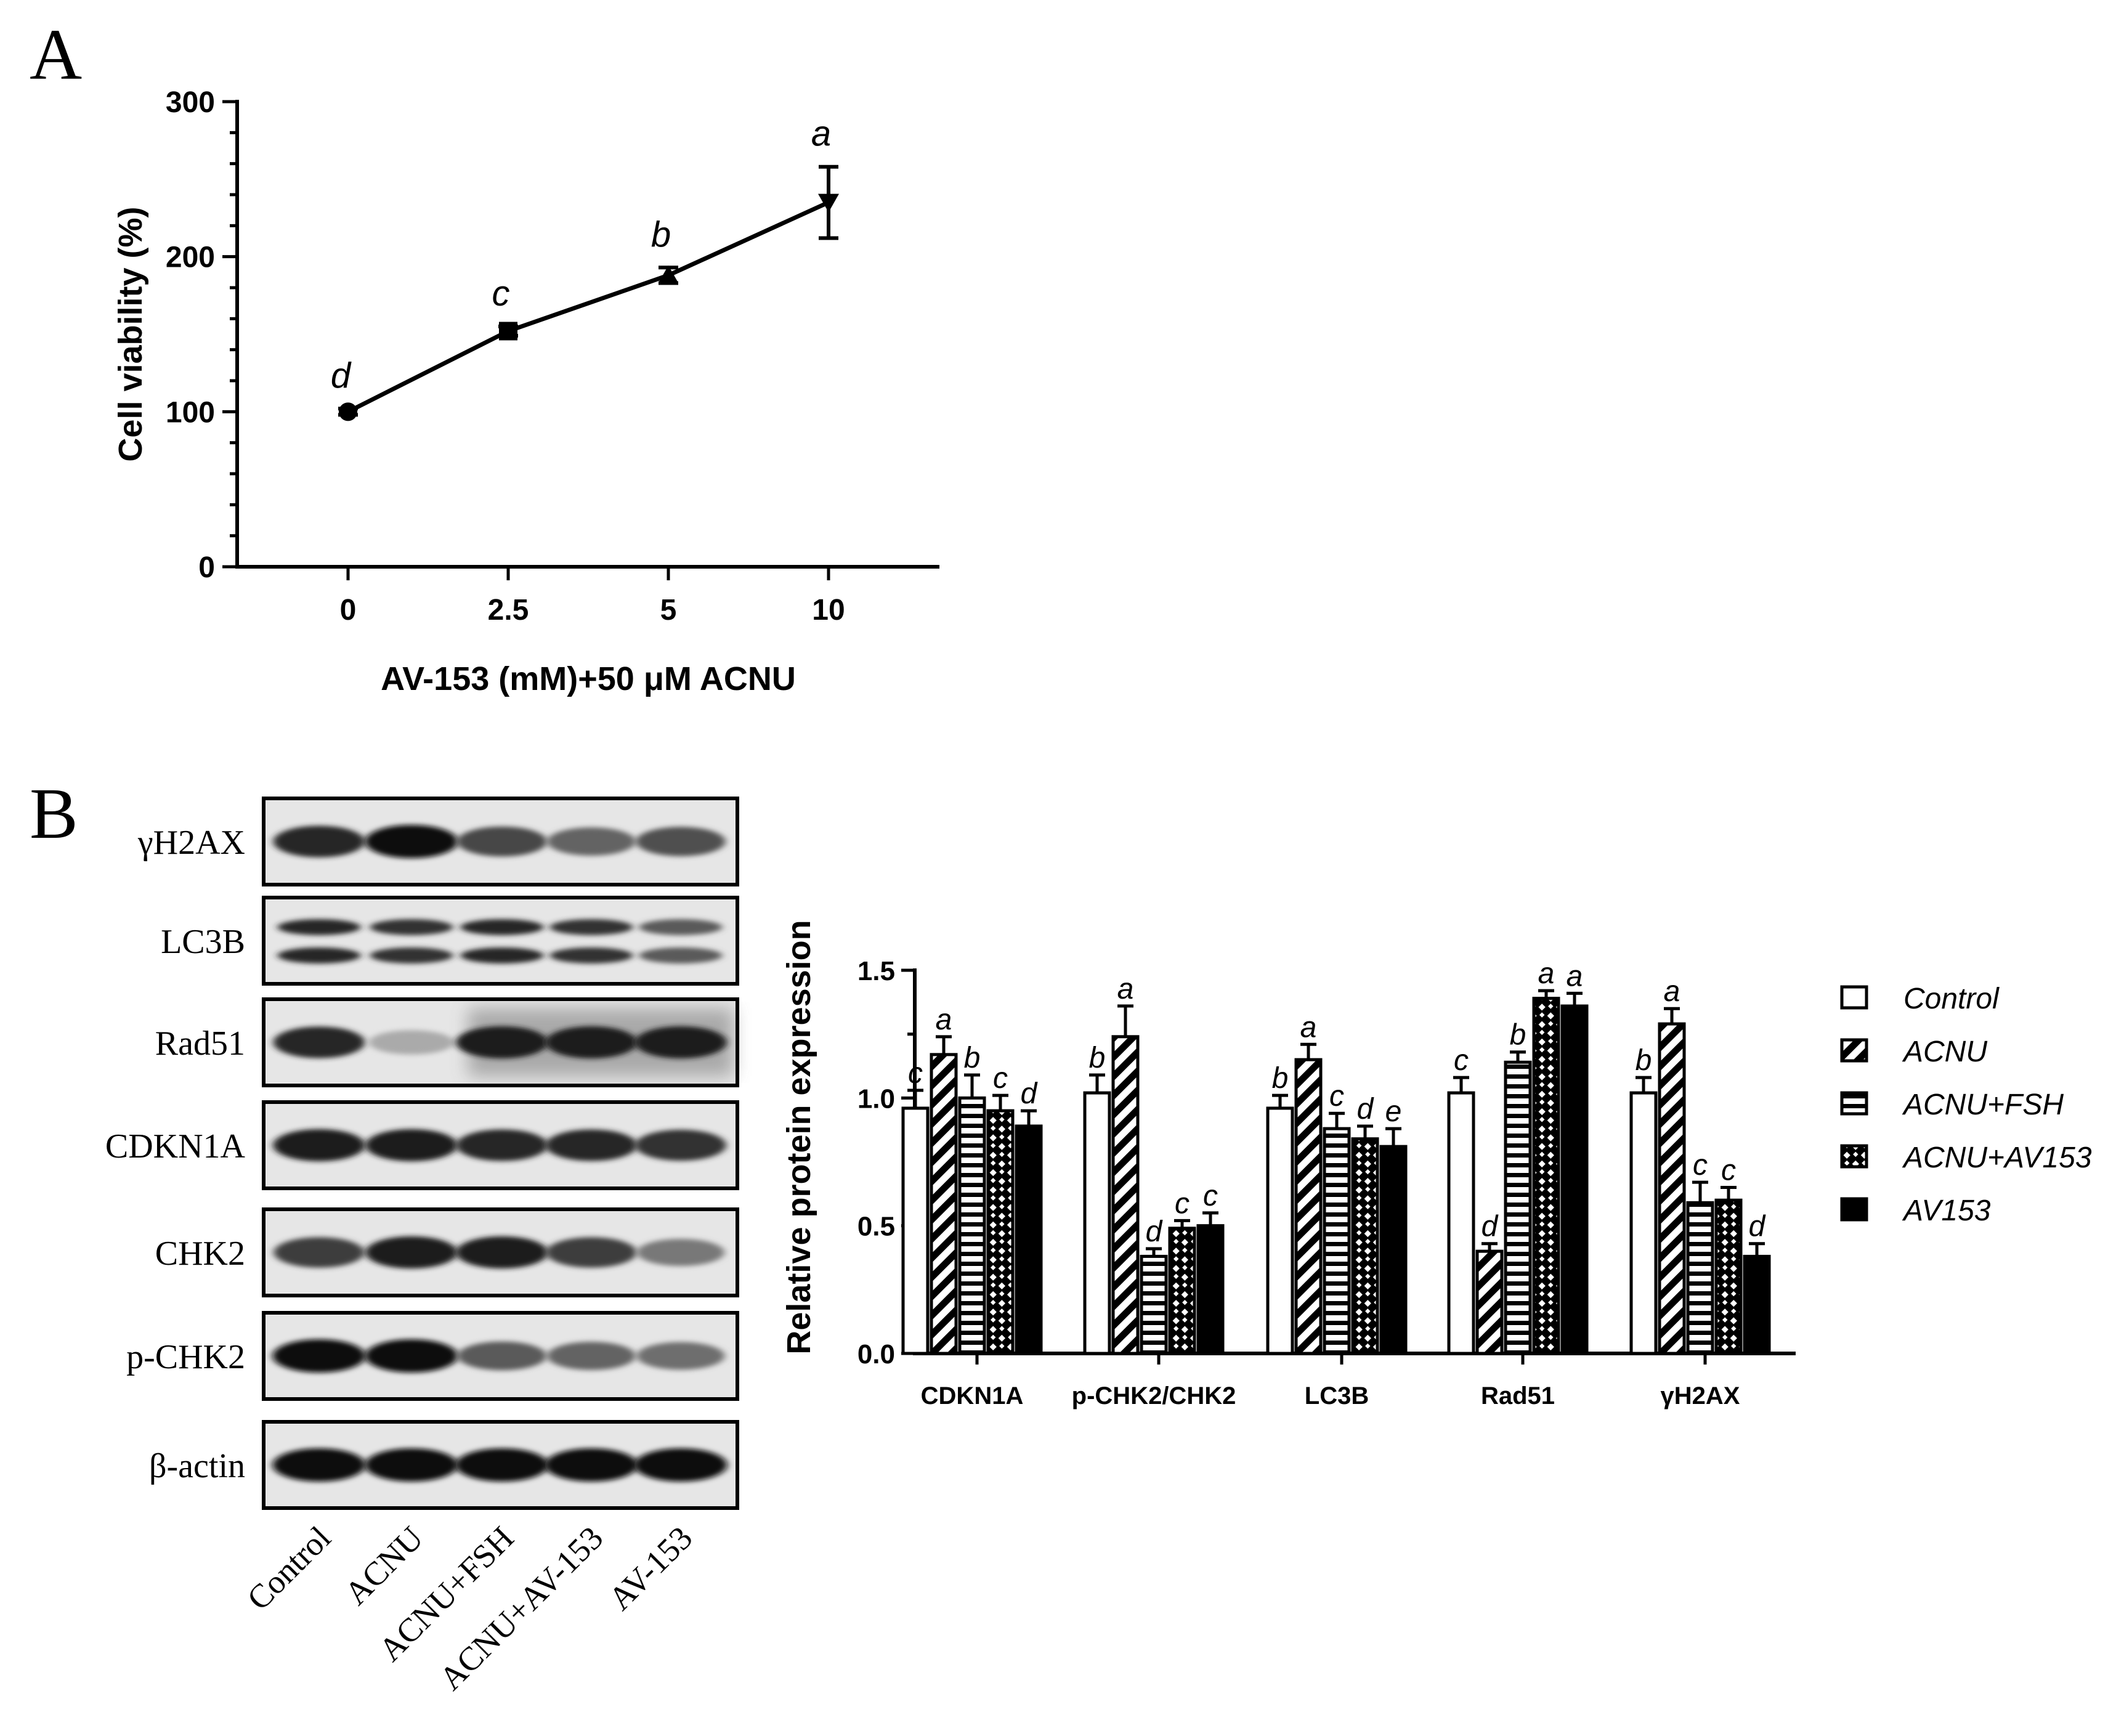  Describe the element at coordinates (130, 334) in the screenshot. I see `y-axis-label: Cell viability (%)` at that location.